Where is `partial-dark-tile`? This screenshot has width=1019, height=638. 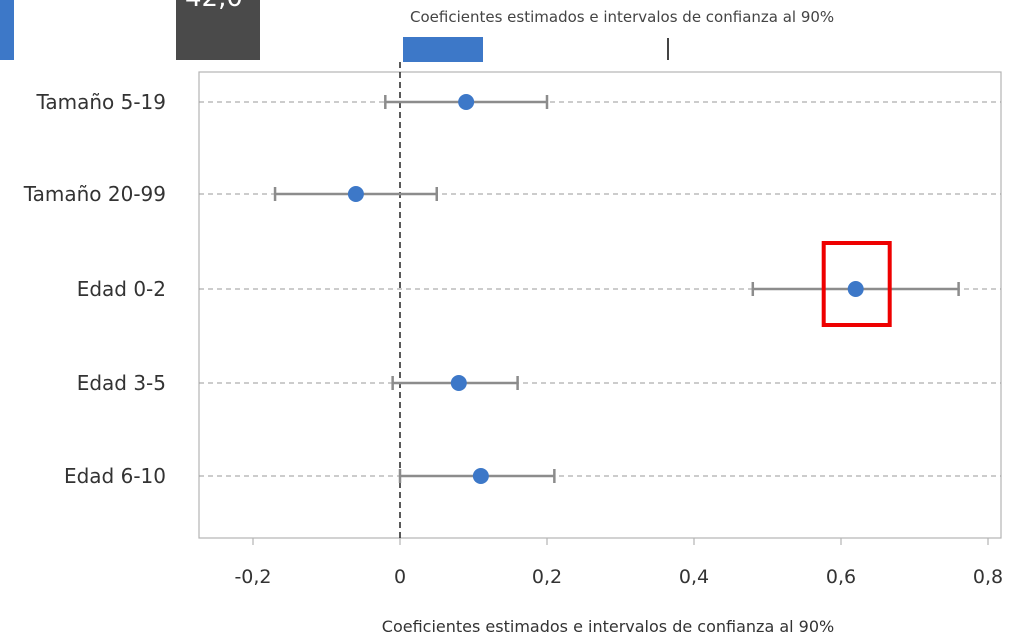 partial-dark-tile is located at coordinates (218, 30).